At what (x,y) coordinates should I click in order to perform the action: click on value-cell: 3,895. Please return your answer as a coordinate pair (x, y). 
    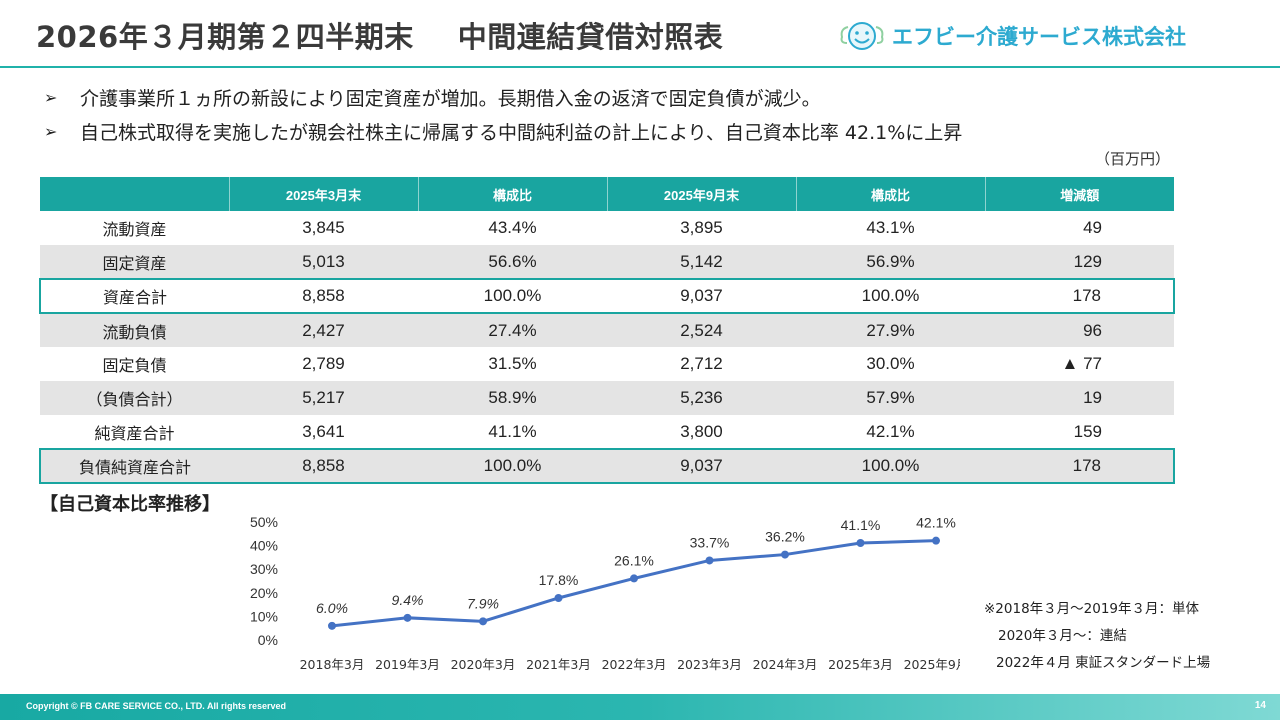
    Looking at the image, I should click on (701, 227).